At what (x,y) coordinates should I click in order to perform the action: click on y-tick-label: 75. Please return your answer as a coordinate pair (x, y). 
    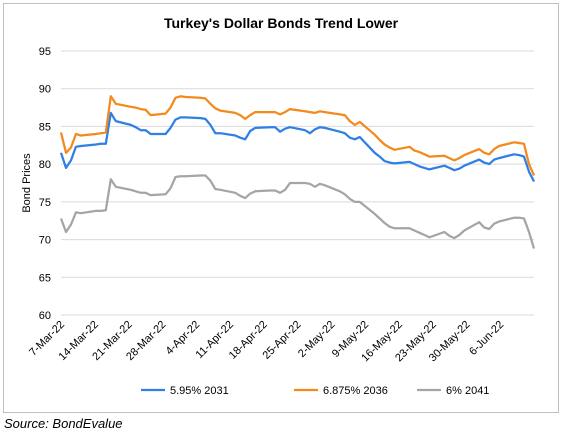
    Looking at the image, I should click on (45, 203).